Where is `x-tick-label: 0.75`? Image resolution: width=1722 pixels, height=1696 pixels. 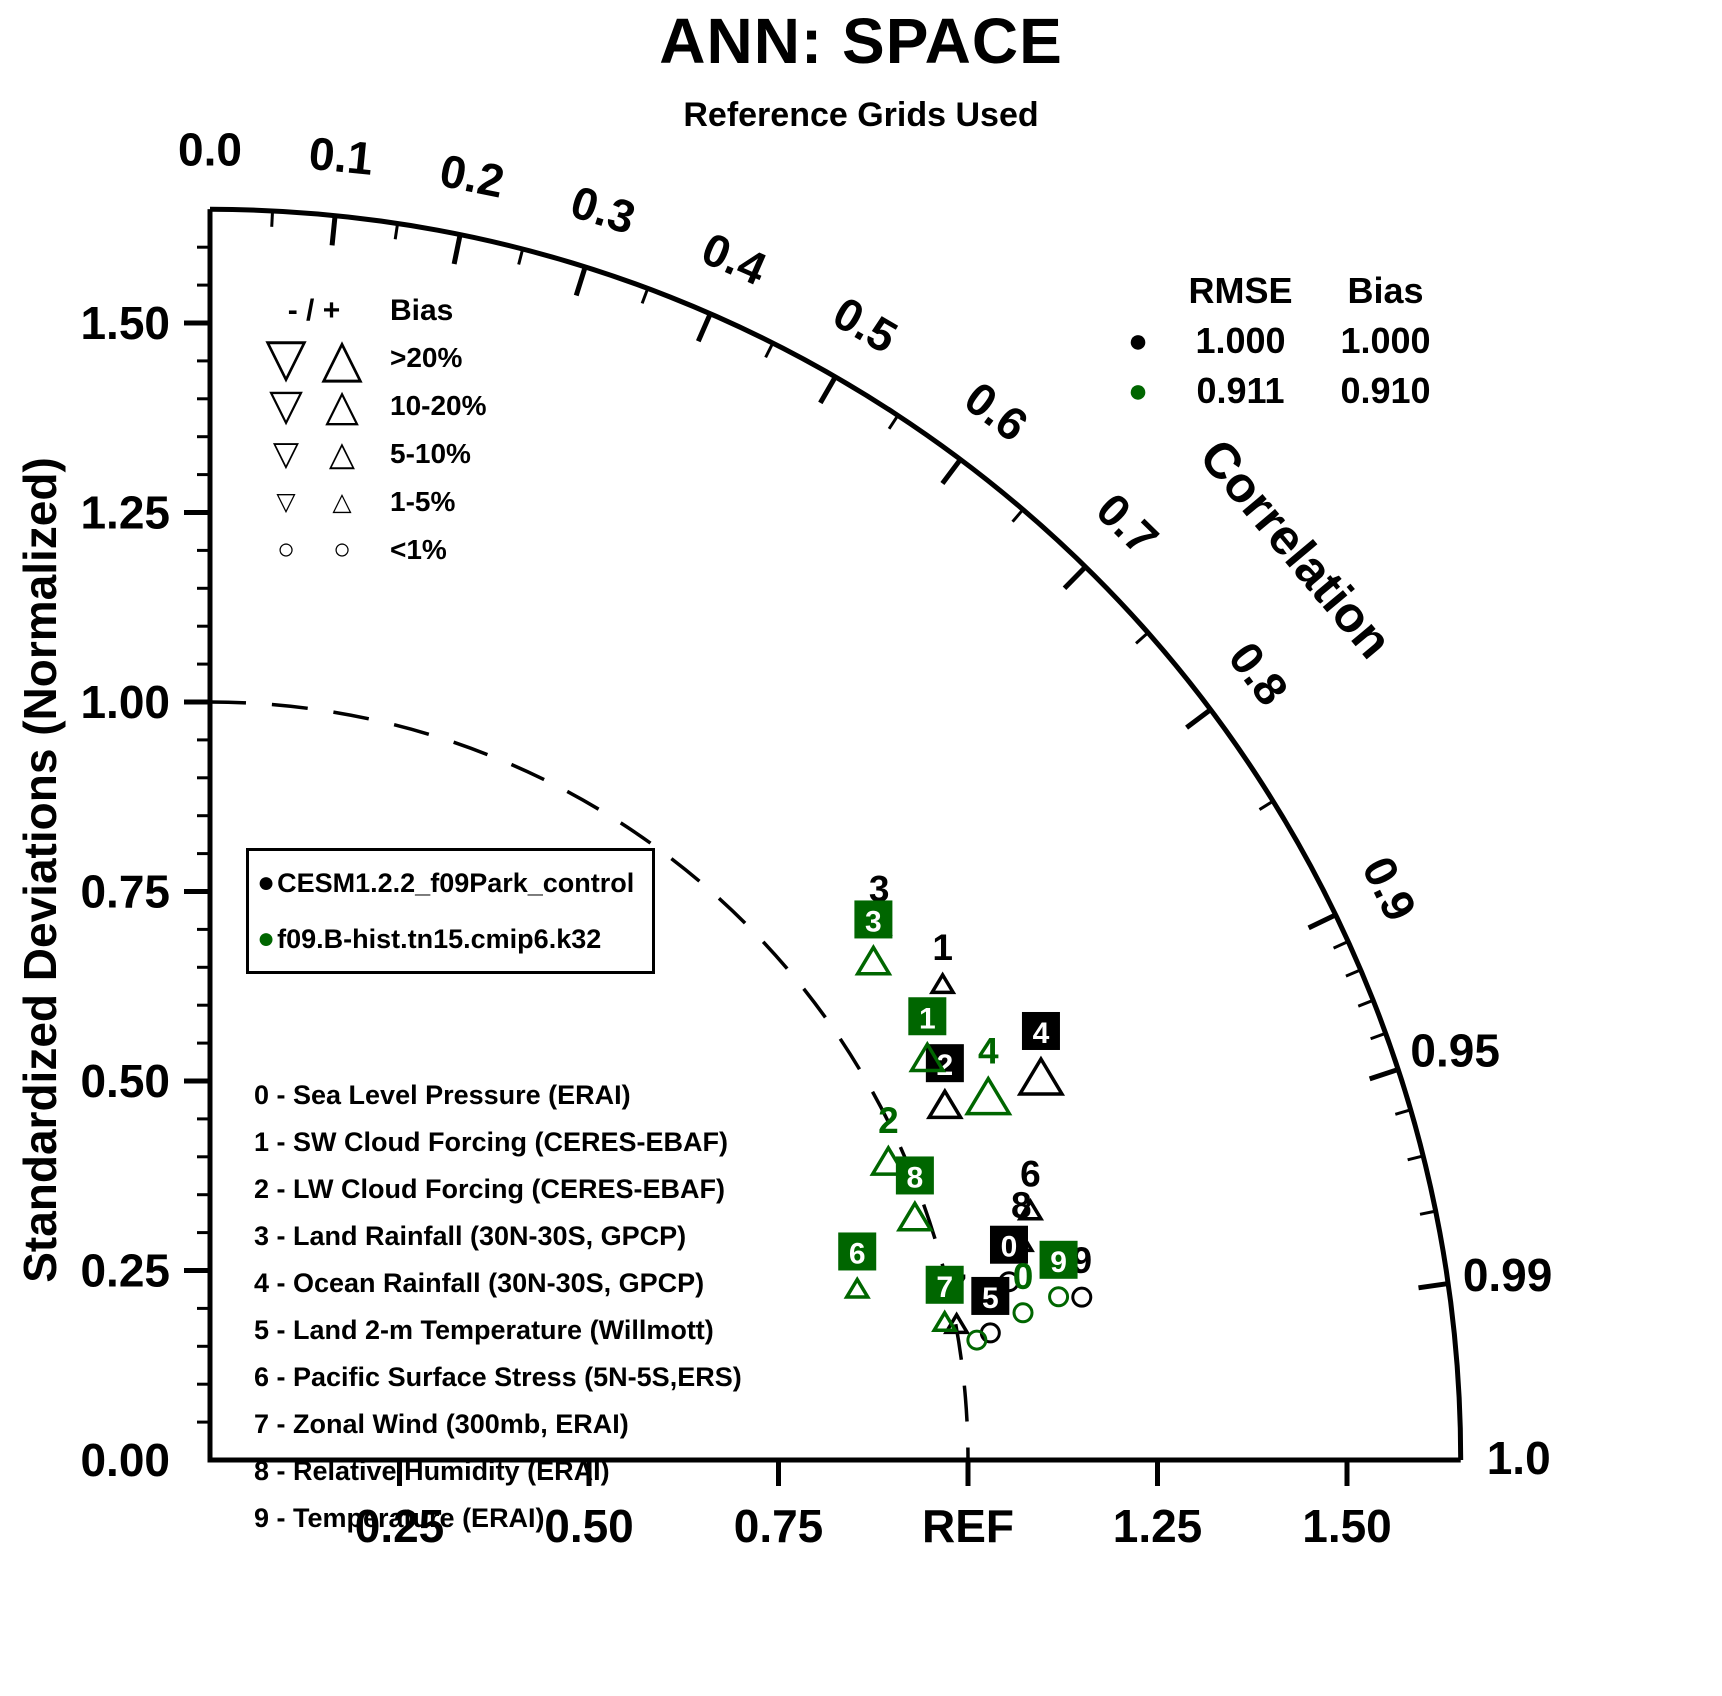
x-tick-label: 0.75 is located at coordinates (779, 1526).